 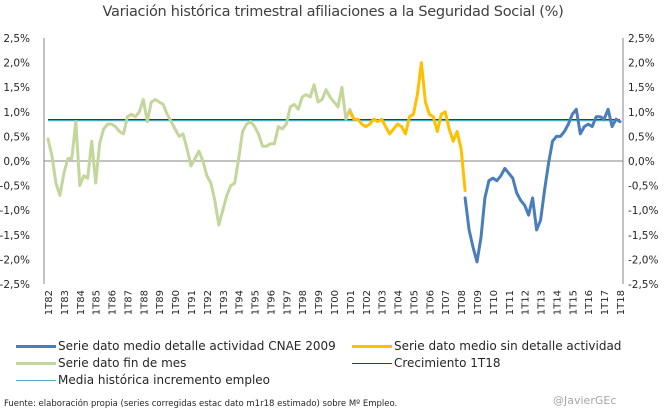 I want to click on legend-item-crecimiento: Crecimiento 1T18, so click(x=426, y=363).